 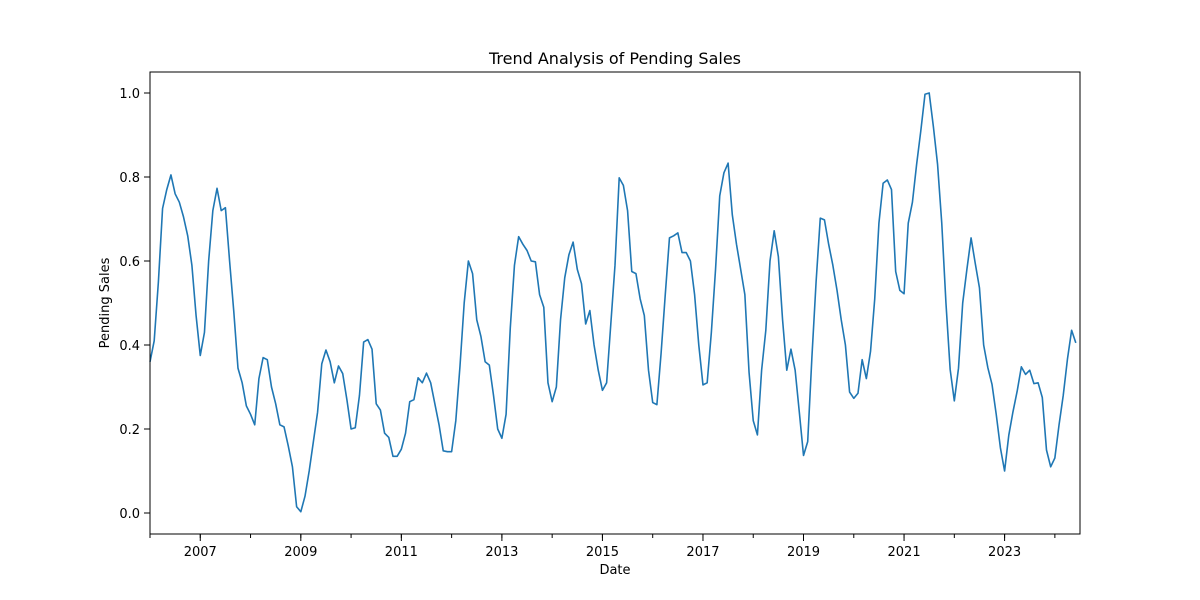 I want to click on x-tick-label: 2015, so click(x=602, y=552).